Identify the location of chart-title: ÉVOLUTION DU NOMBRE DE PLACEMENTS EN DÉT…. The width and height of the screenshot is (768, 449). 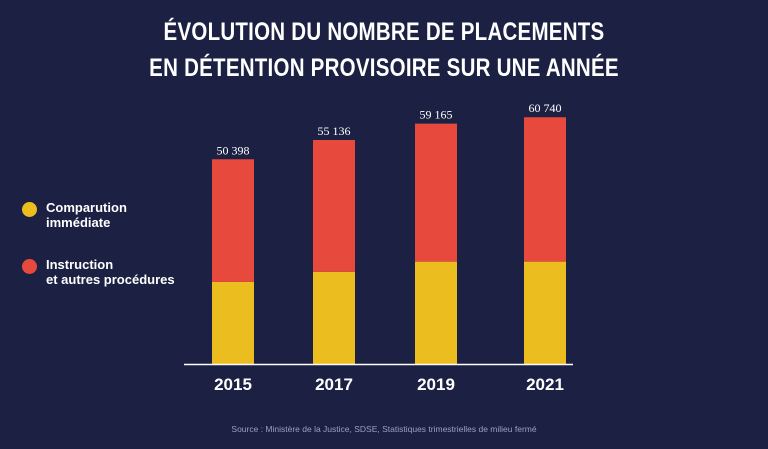
(384, 50).